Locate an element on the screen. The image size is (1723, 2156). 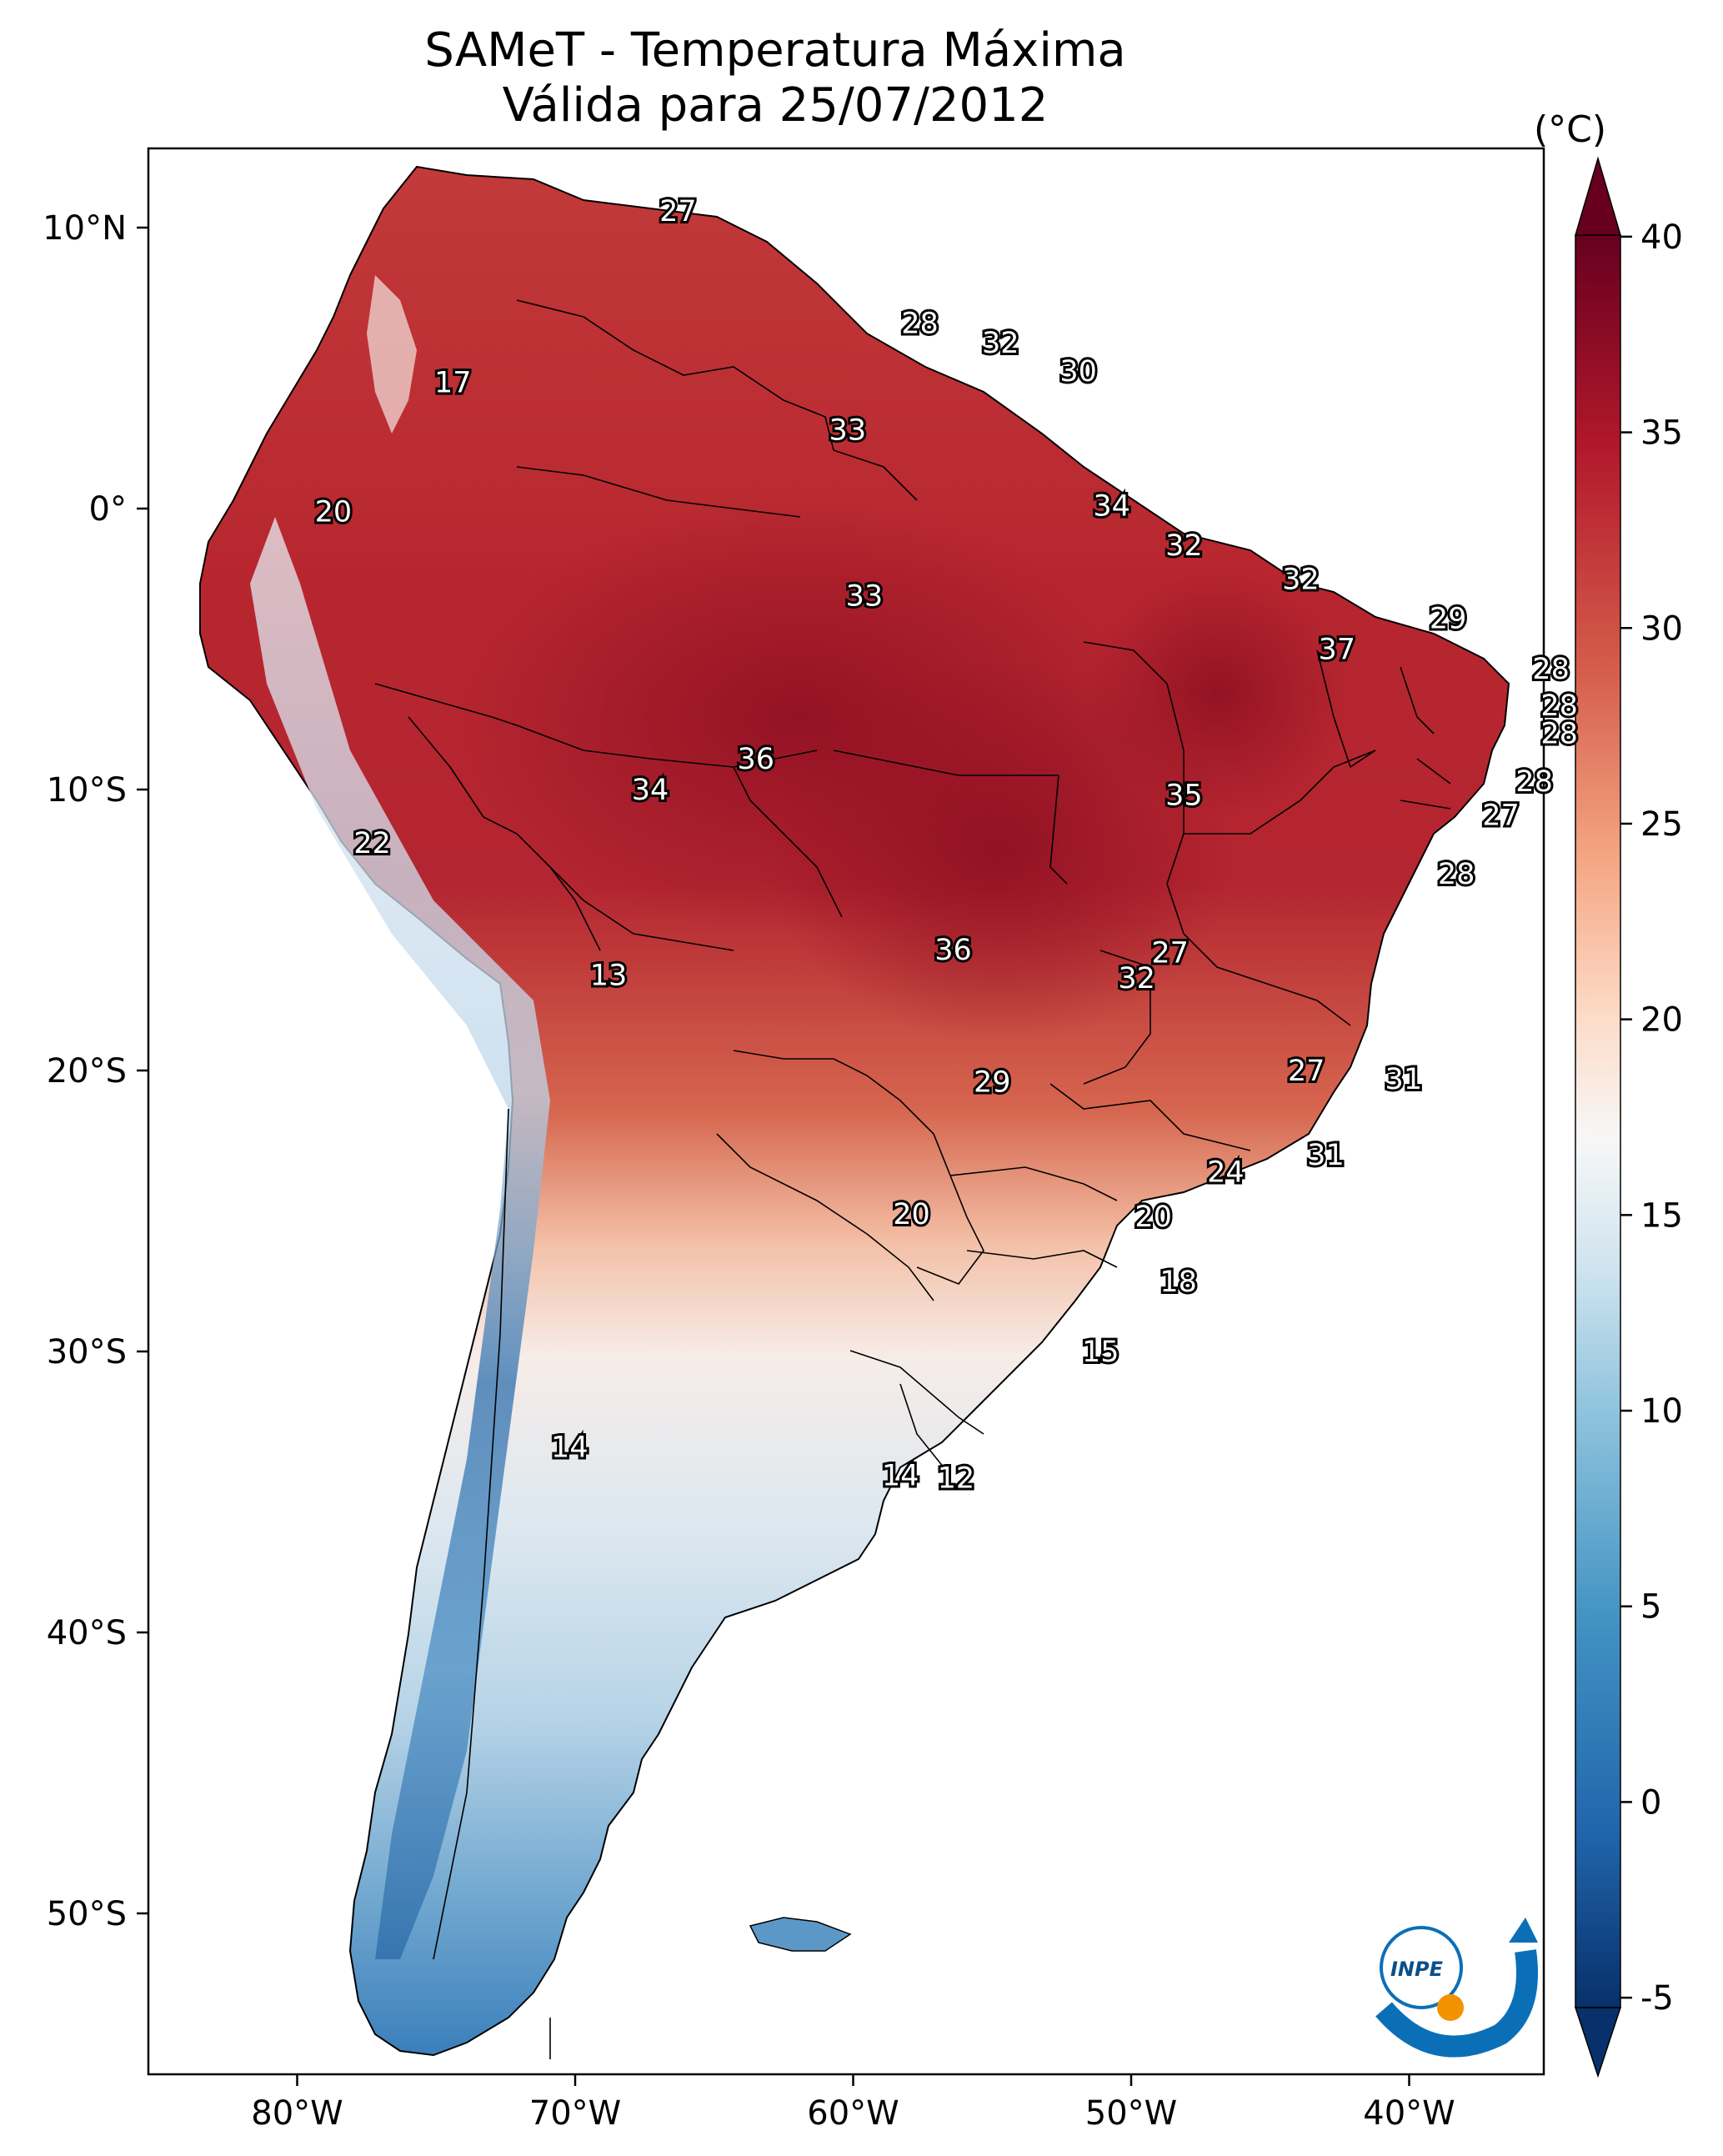
y-axis: 10°N 0° 10°S 20°S 30°S 40°S 50°S is located at coordinates (95, 1071).